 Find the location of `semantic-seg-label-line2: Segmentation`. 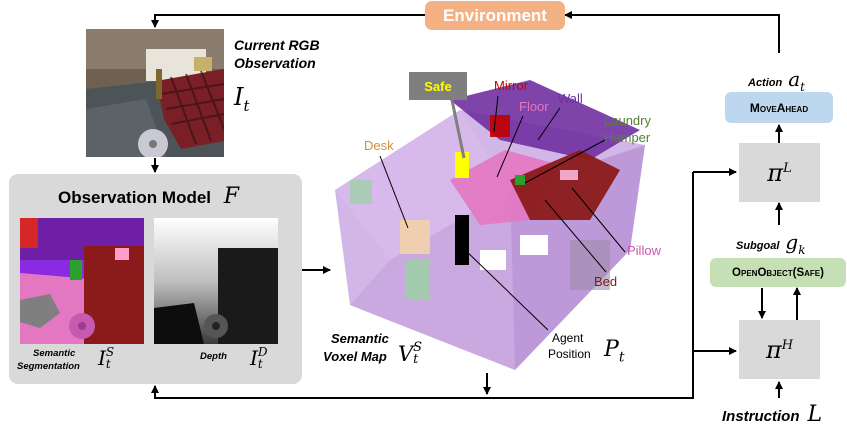

semantic-seg-label-line2: Segmentation is located at coordinates (48, 366).